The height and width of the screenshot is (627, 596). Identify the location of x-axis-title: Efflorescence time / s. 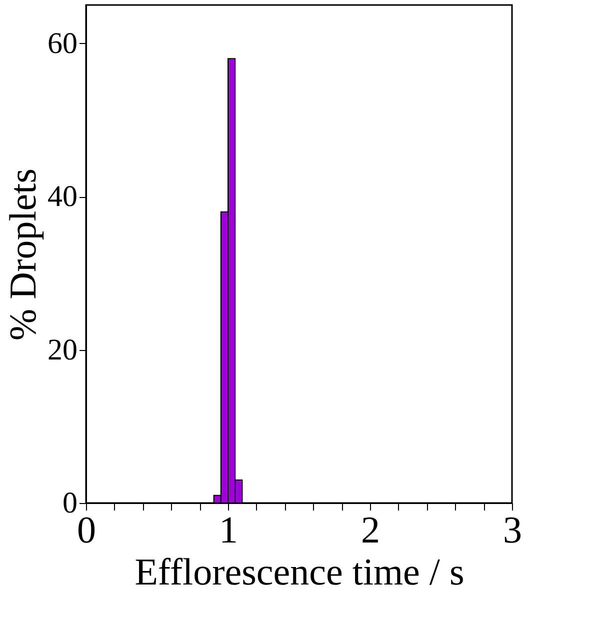
(299, 573).